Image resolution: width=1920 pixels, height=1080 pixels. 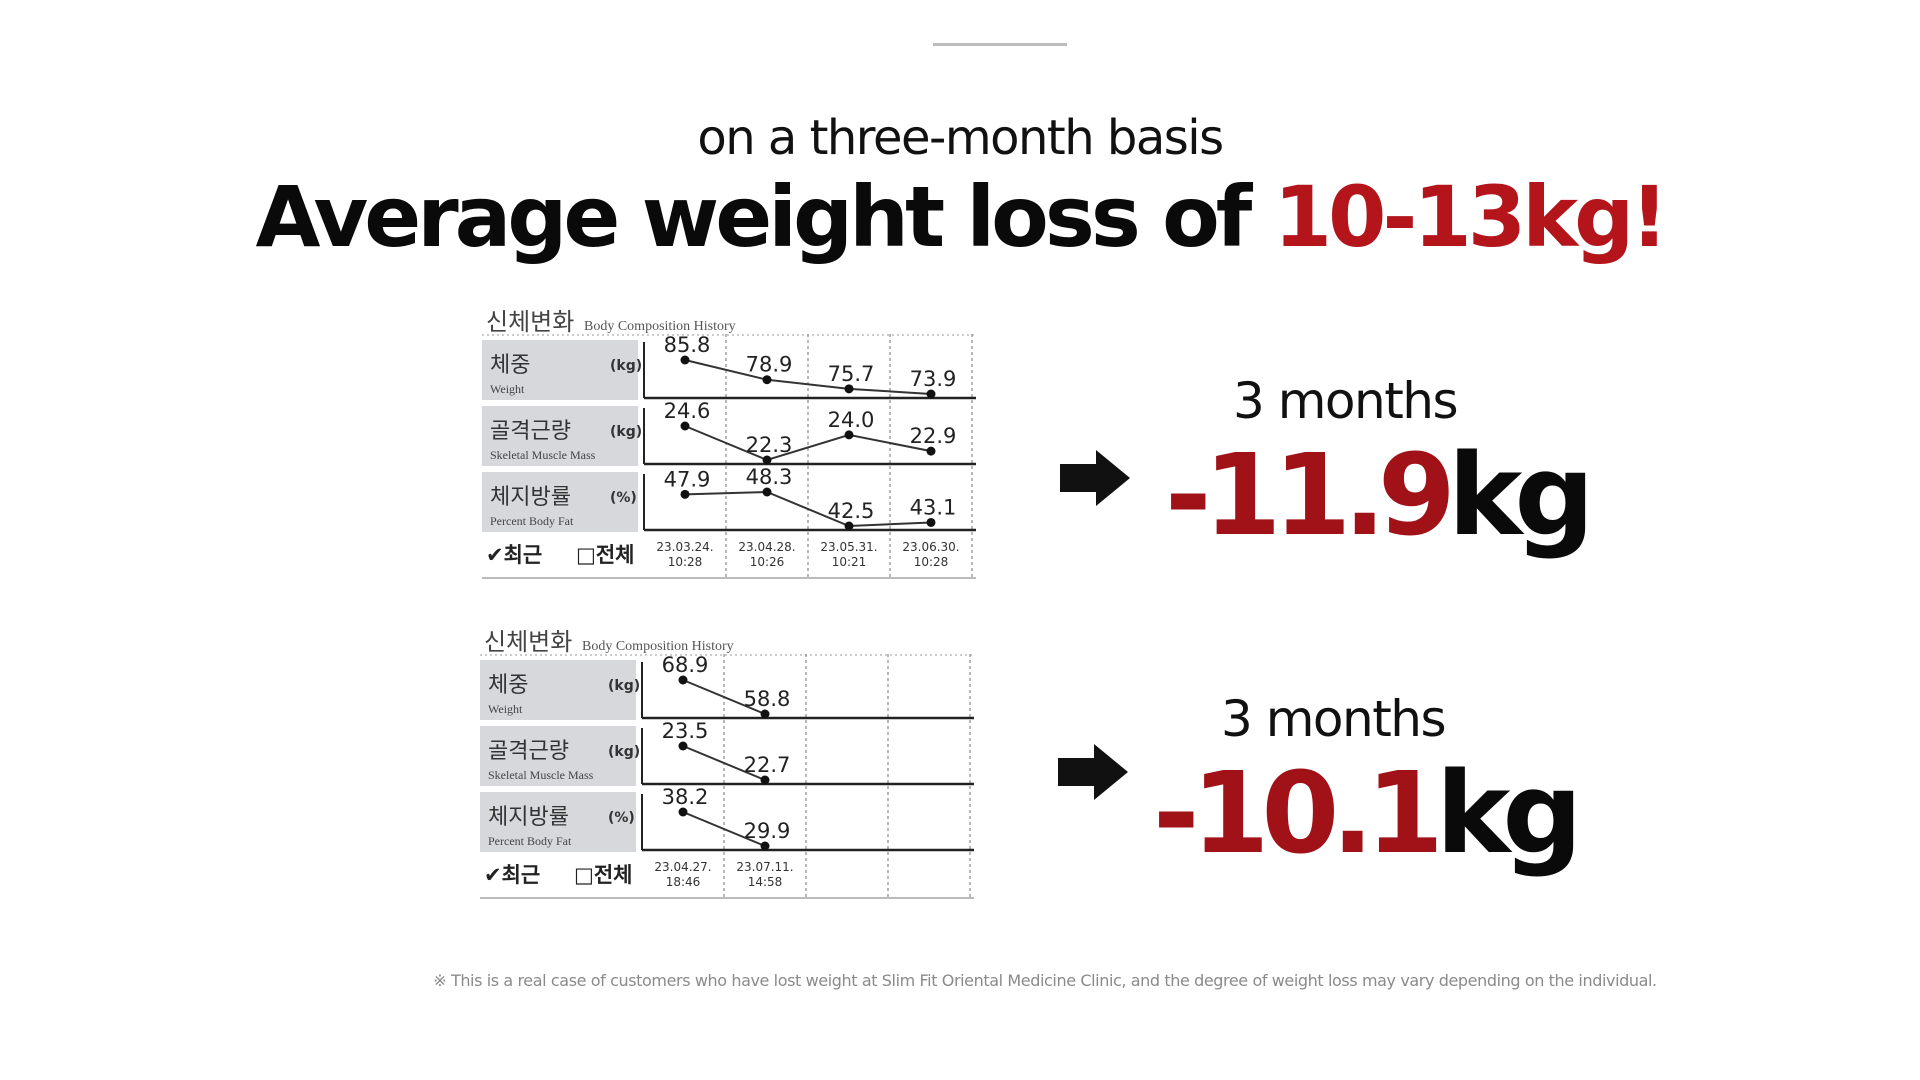 I want to click on result-2-period: 3 months, so click(x=1334, y=719).